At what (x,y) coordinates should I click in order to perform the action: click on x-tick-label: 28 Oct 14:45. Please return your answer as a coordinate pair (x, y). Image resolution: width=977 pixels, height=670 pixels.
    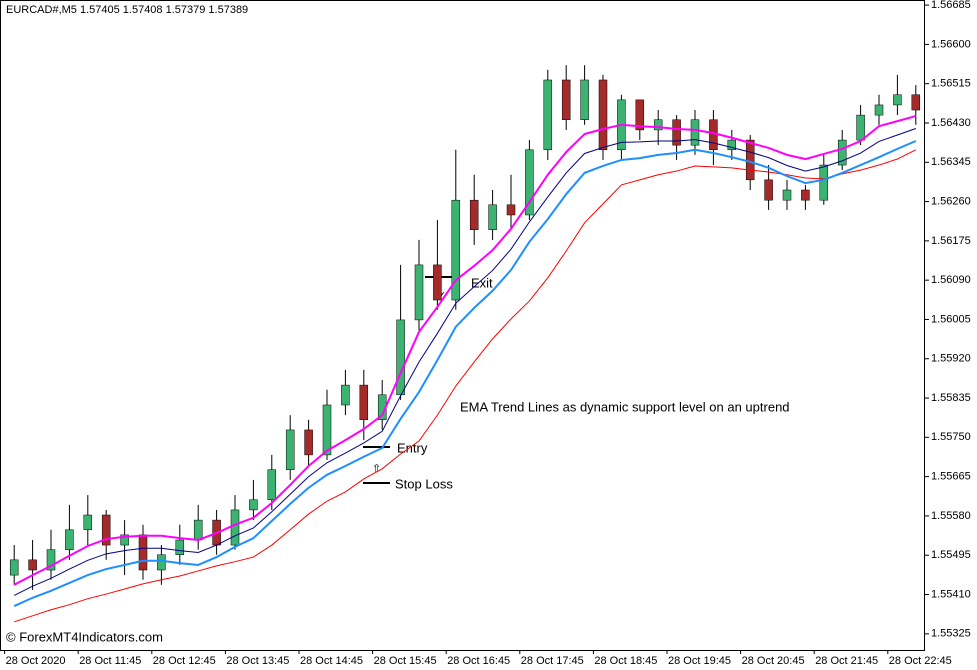
    Looking at the image, I should click on (331, 661).